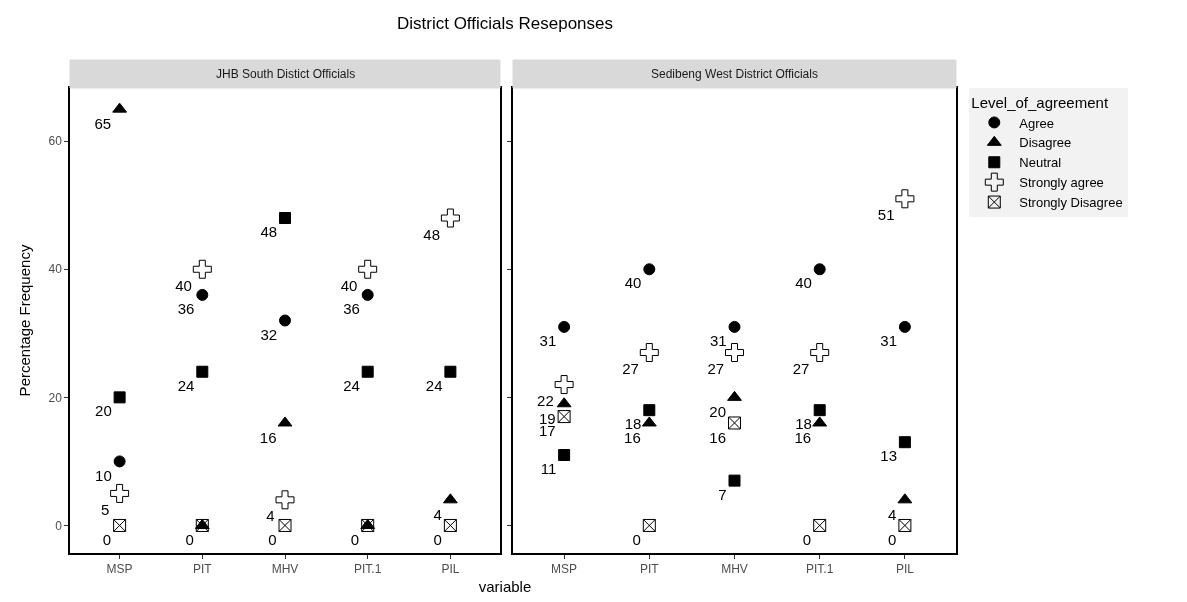 This screenshot has width=1187, height=602. What do you see at coordinates (504, 24) in the screenshot?
I see `chart-title: District Officials Reseponses` at bounding box center [504, 24].